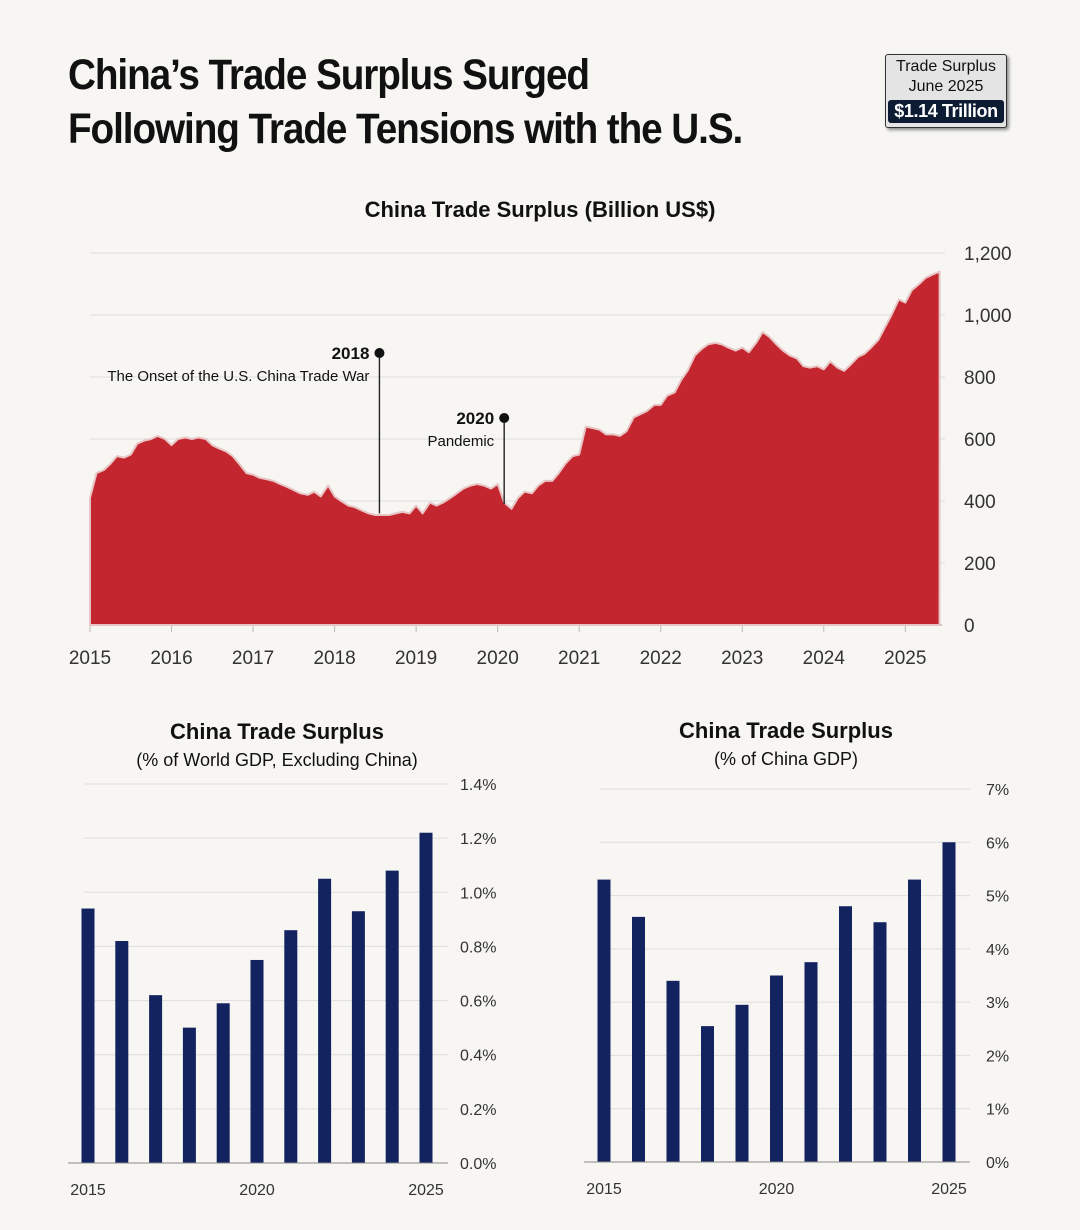 This screenshot has width=1080, height=1230. I want to click on area-x-tick-label: 2025, so click(905, 658).